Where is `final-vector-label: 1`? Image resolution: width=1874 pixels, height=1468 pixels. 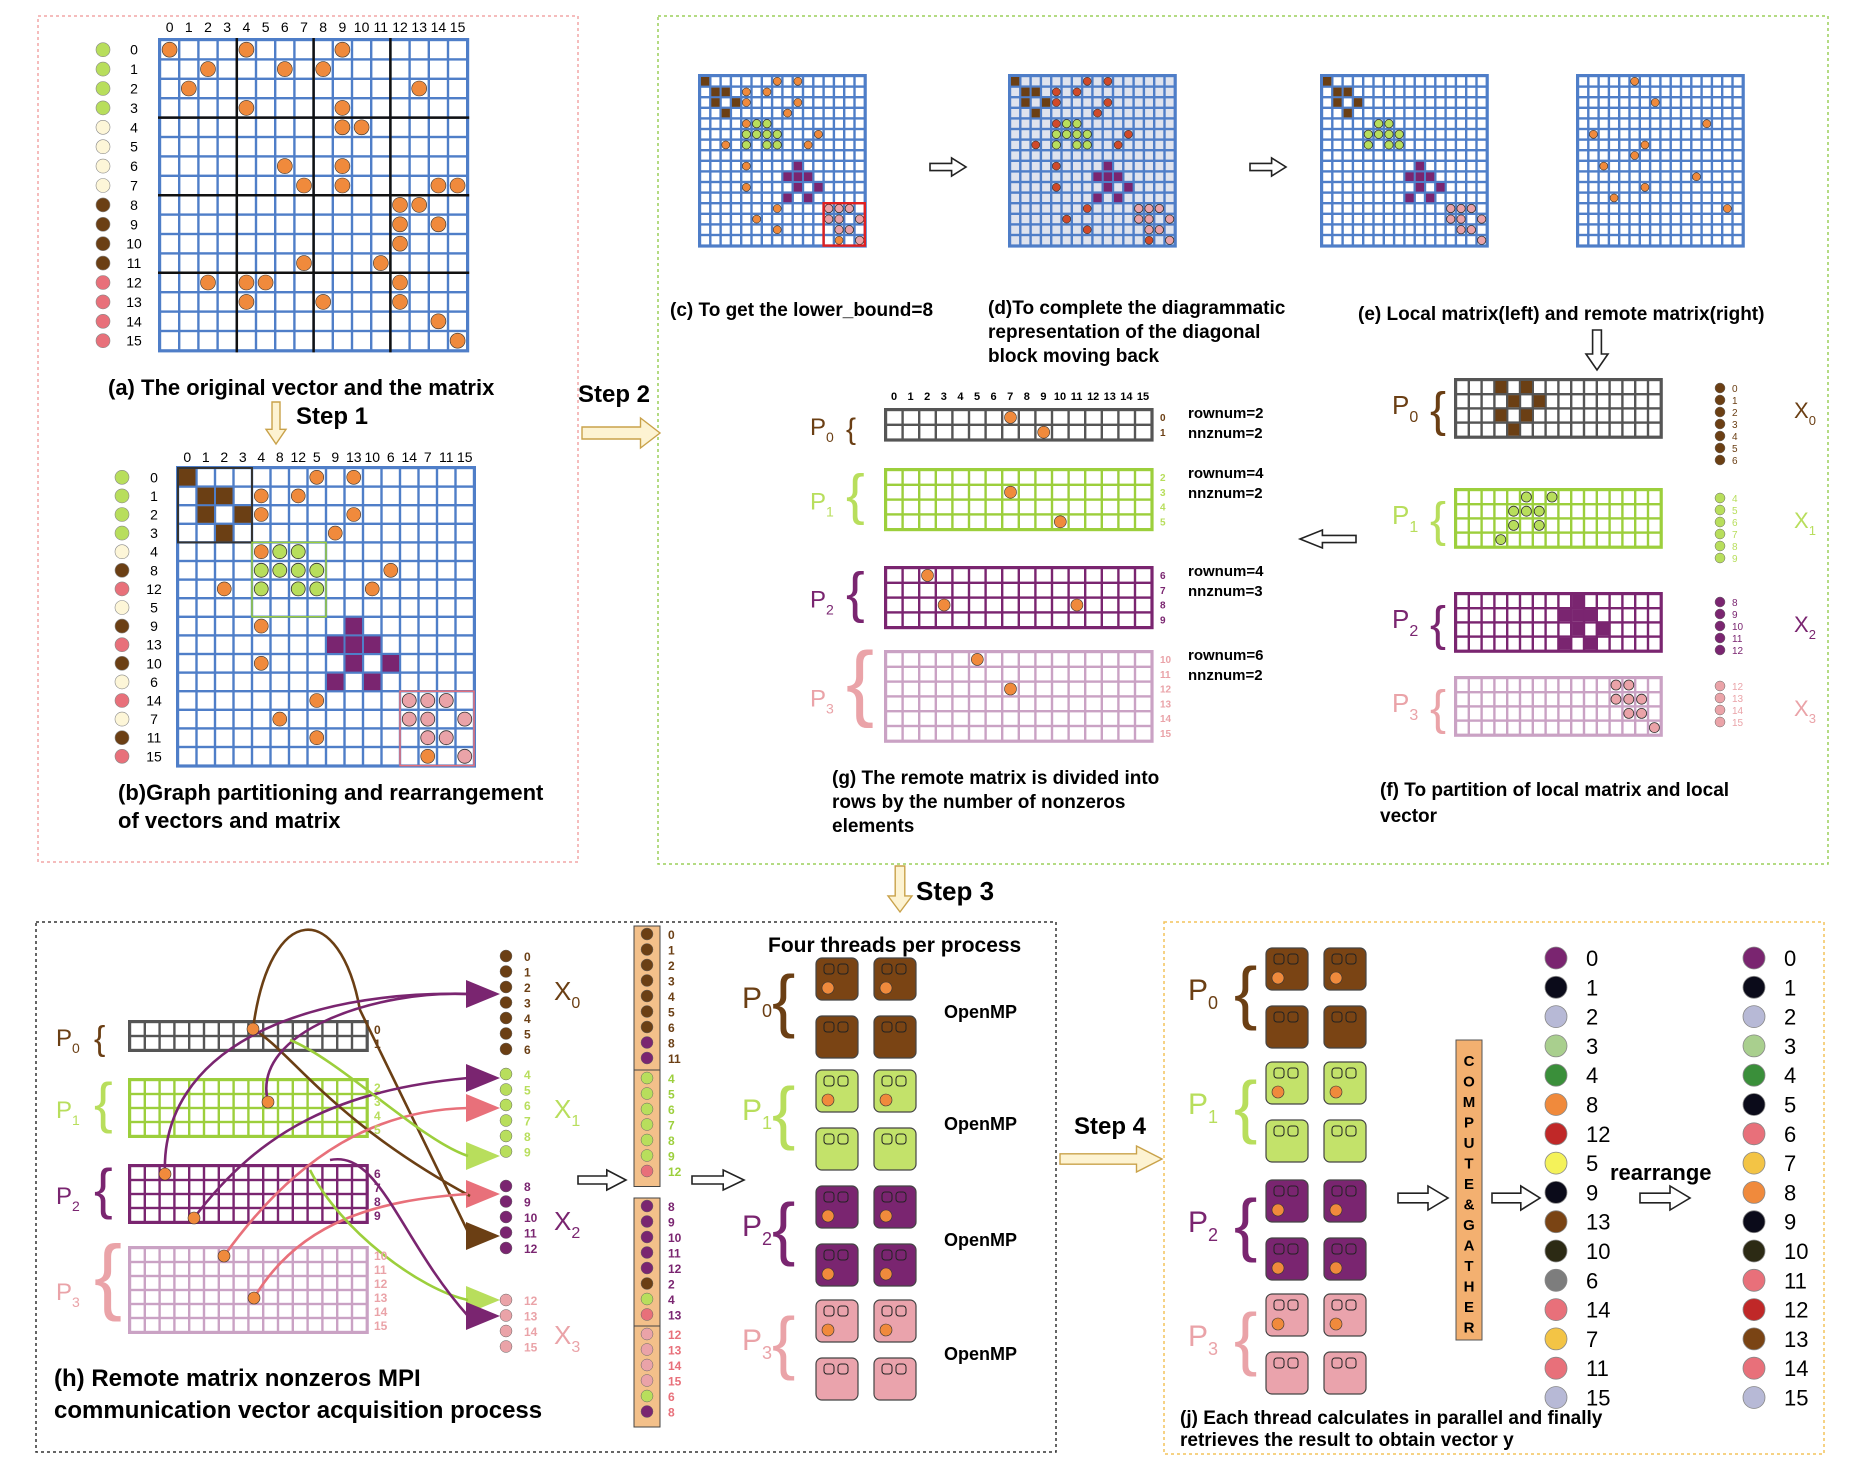
final-vector-label: 1 is located at coordinates (1790, 987).